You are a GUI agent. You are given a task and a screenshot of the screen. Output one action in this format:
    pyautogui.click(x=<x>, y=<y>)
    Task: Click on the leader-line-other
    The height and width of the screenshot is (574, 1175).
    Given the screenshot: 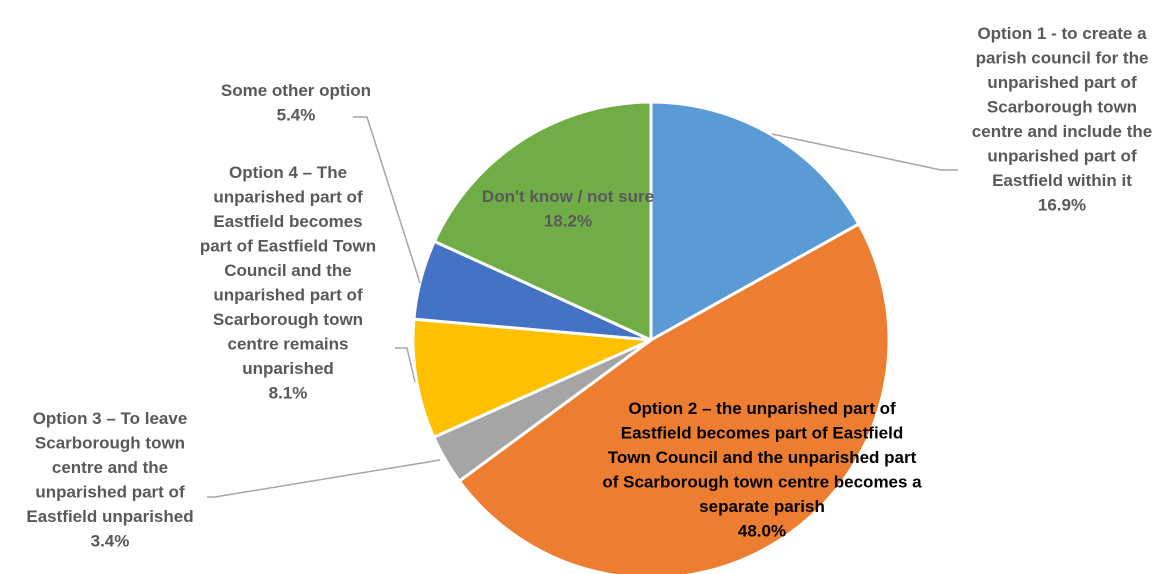 What is the action you would take?
    pyautogui.click(x=387, y=200)
    